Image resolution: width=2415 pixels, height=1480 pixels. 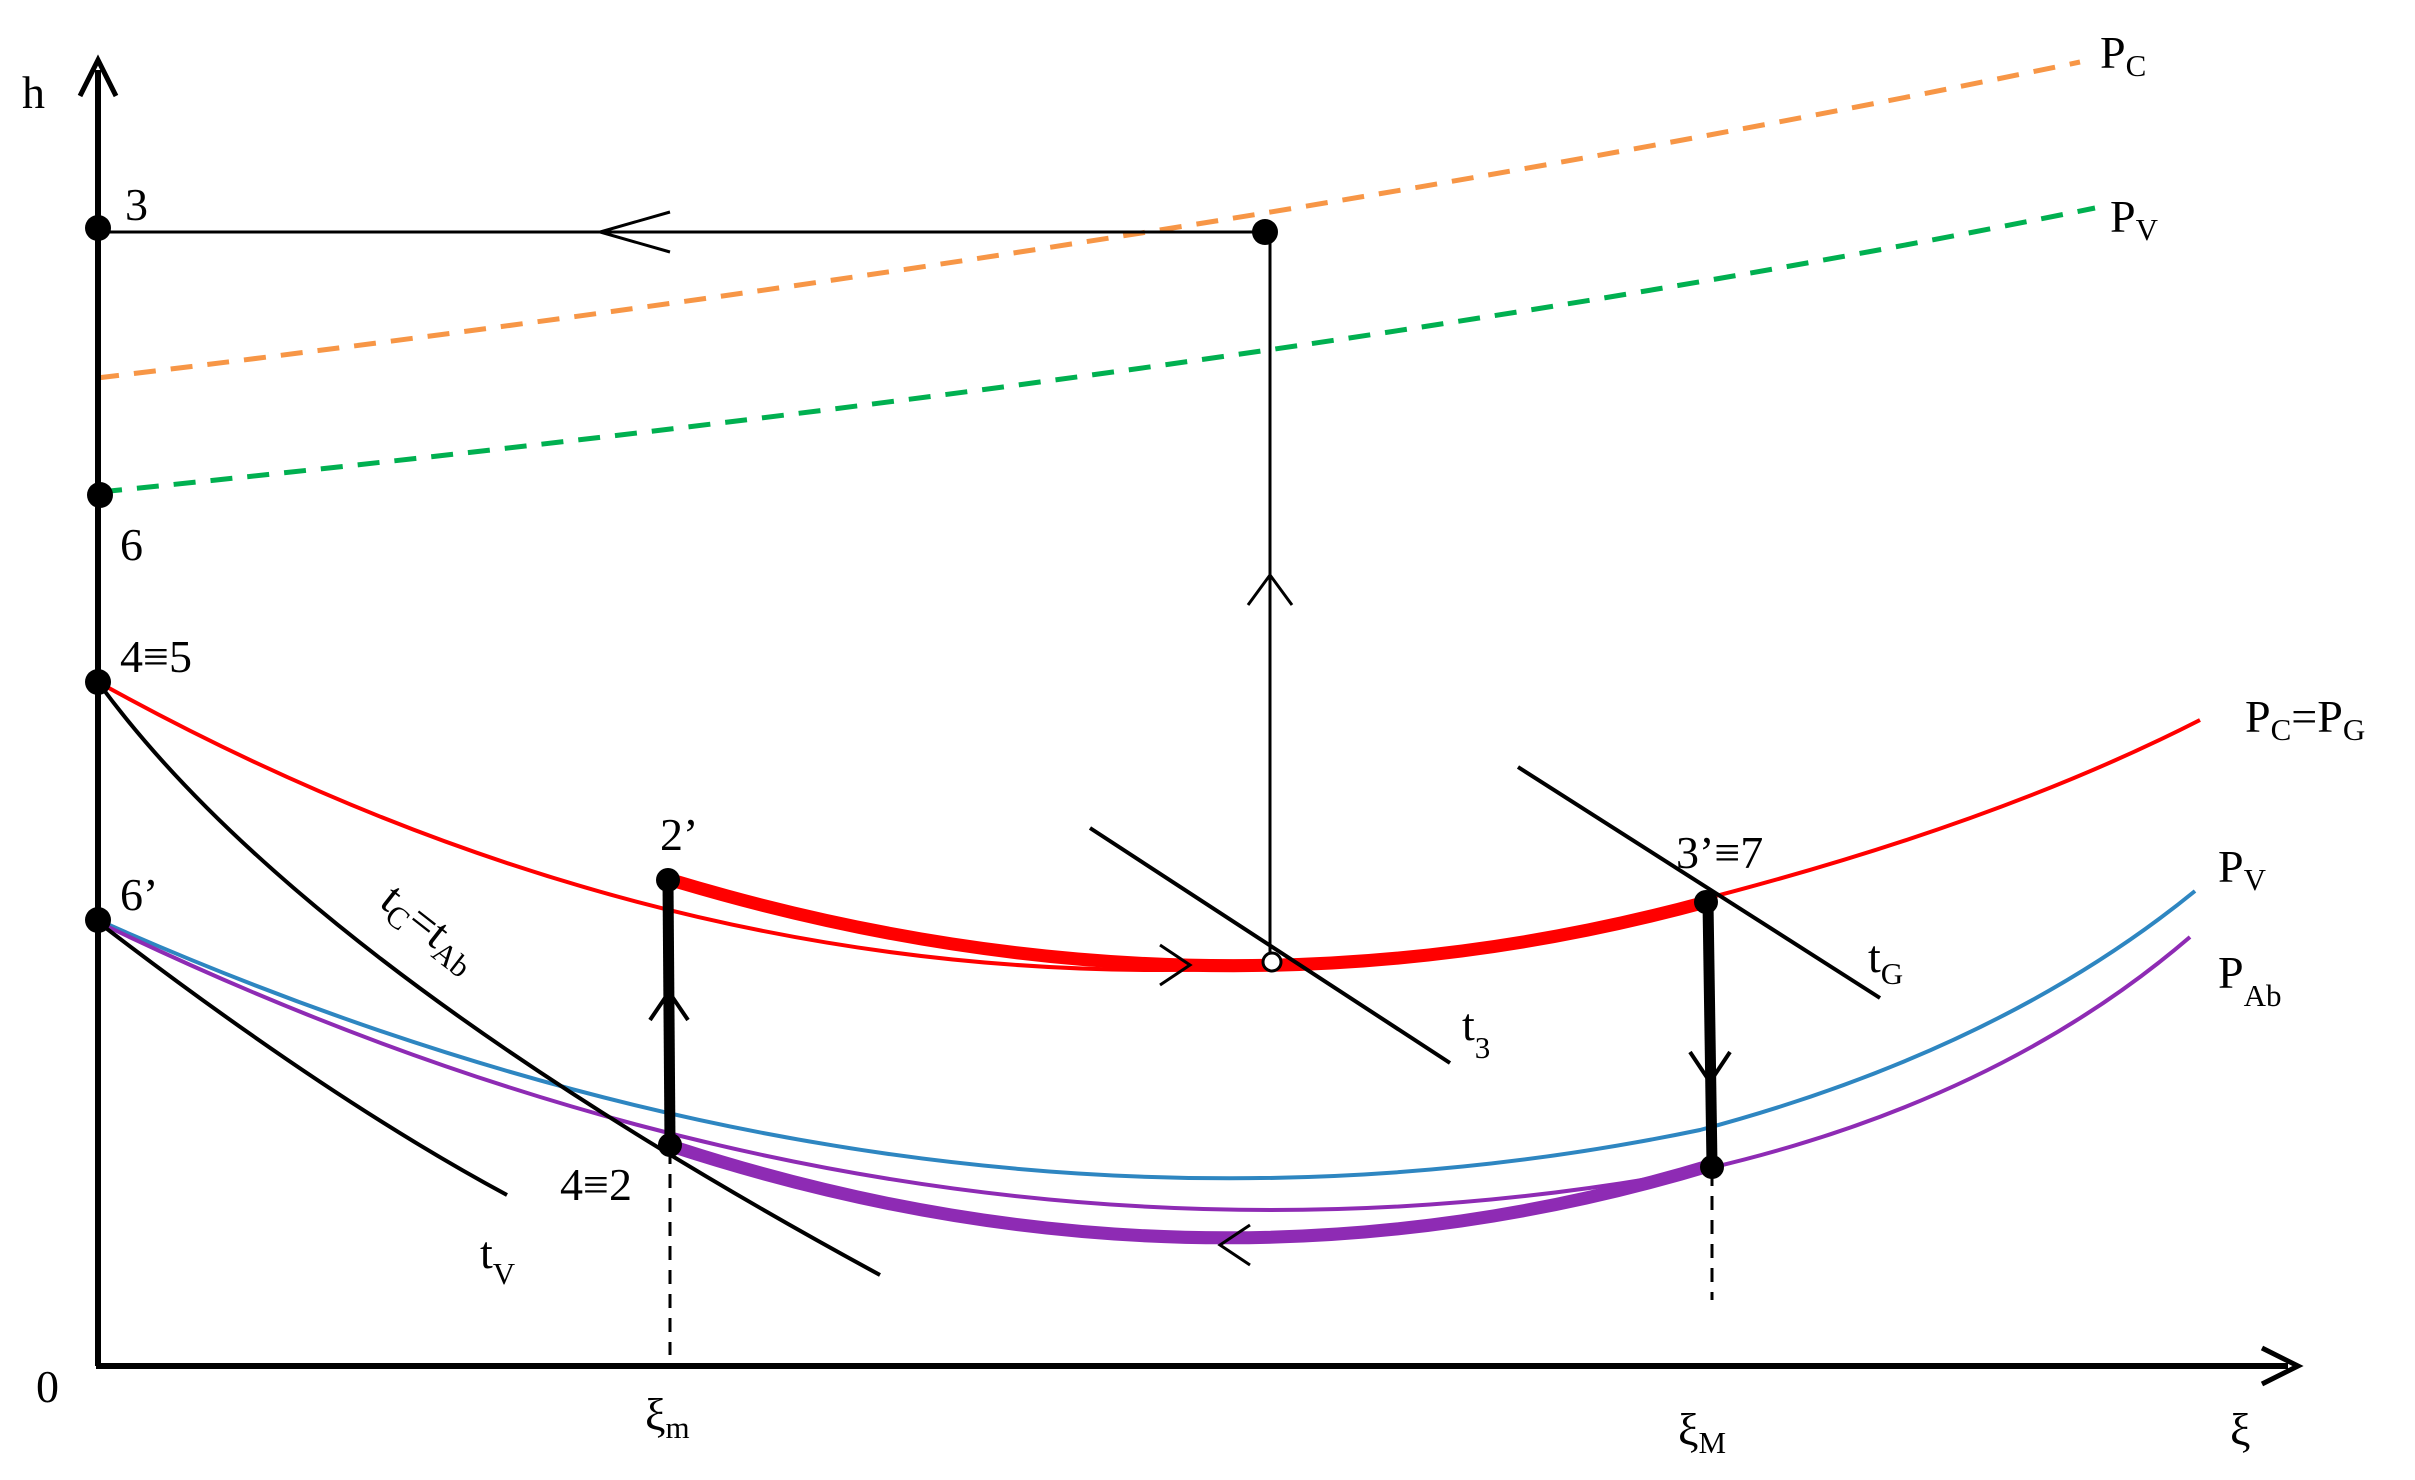 I want to click on point-3p7-label: 3’≡7, so click(x=1719, y=852).